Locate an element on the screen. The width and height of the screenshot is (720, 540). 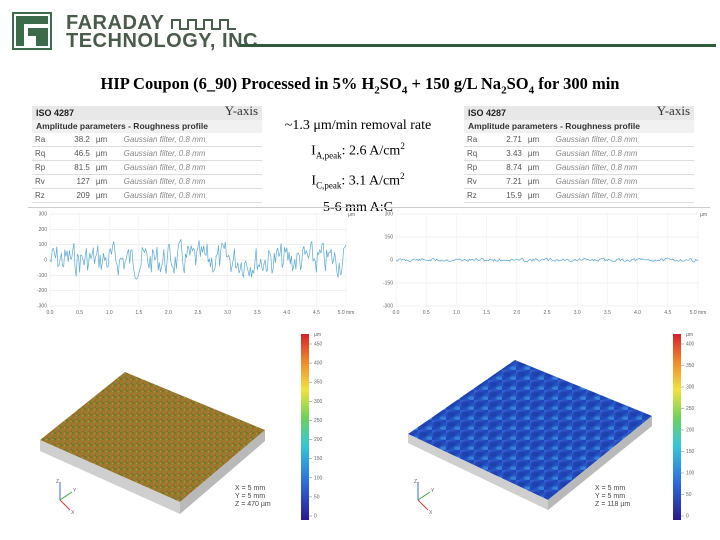
table-row: Rz 209 µm Gaussian filter, 0.8 mm is located at coordinates (147, 195).